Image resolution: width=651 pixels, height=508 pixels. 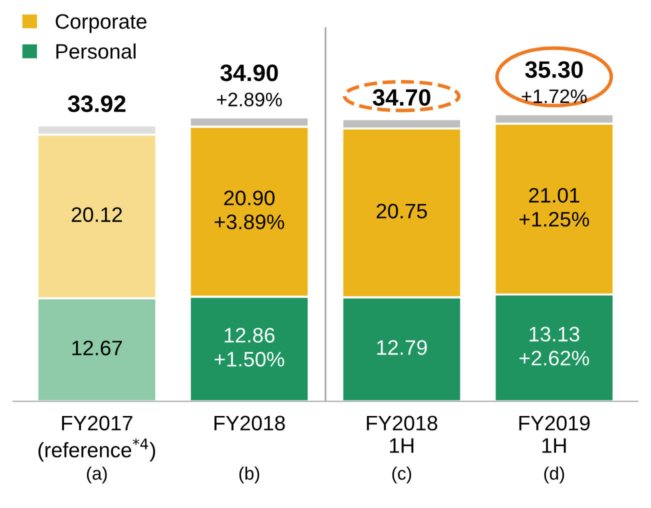 I want to click on data-label: 20.90 +3.89%, so click(x=249, y=210).